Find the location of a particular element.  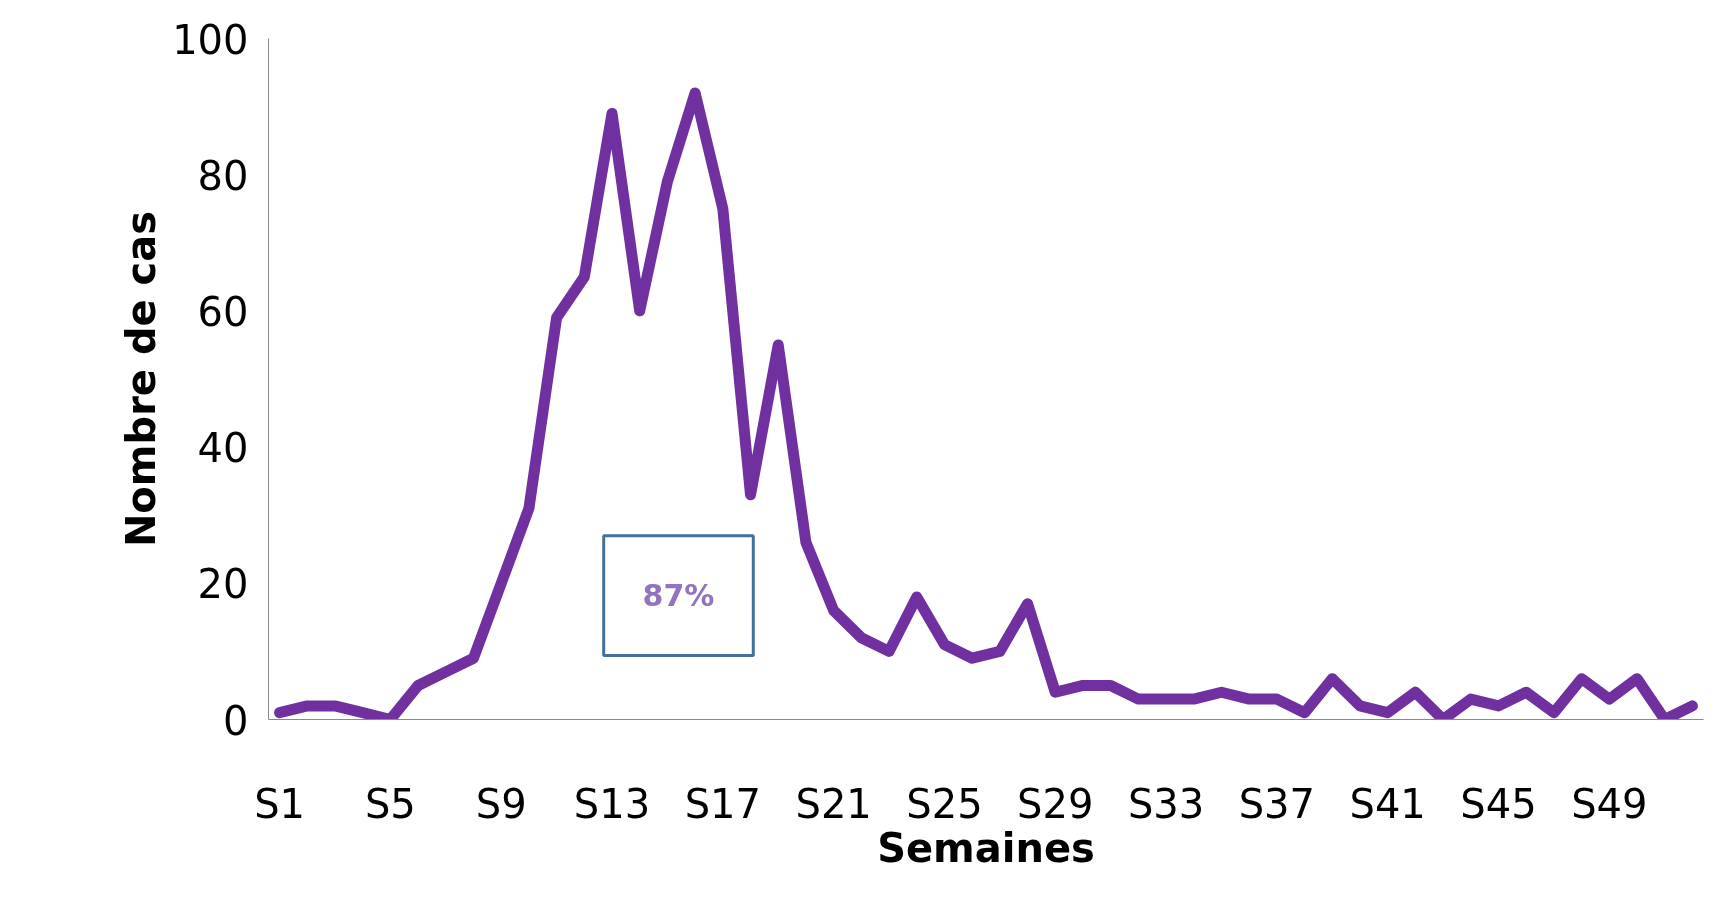

x-tick-label: S37 is located at coordinates (1277, 803).